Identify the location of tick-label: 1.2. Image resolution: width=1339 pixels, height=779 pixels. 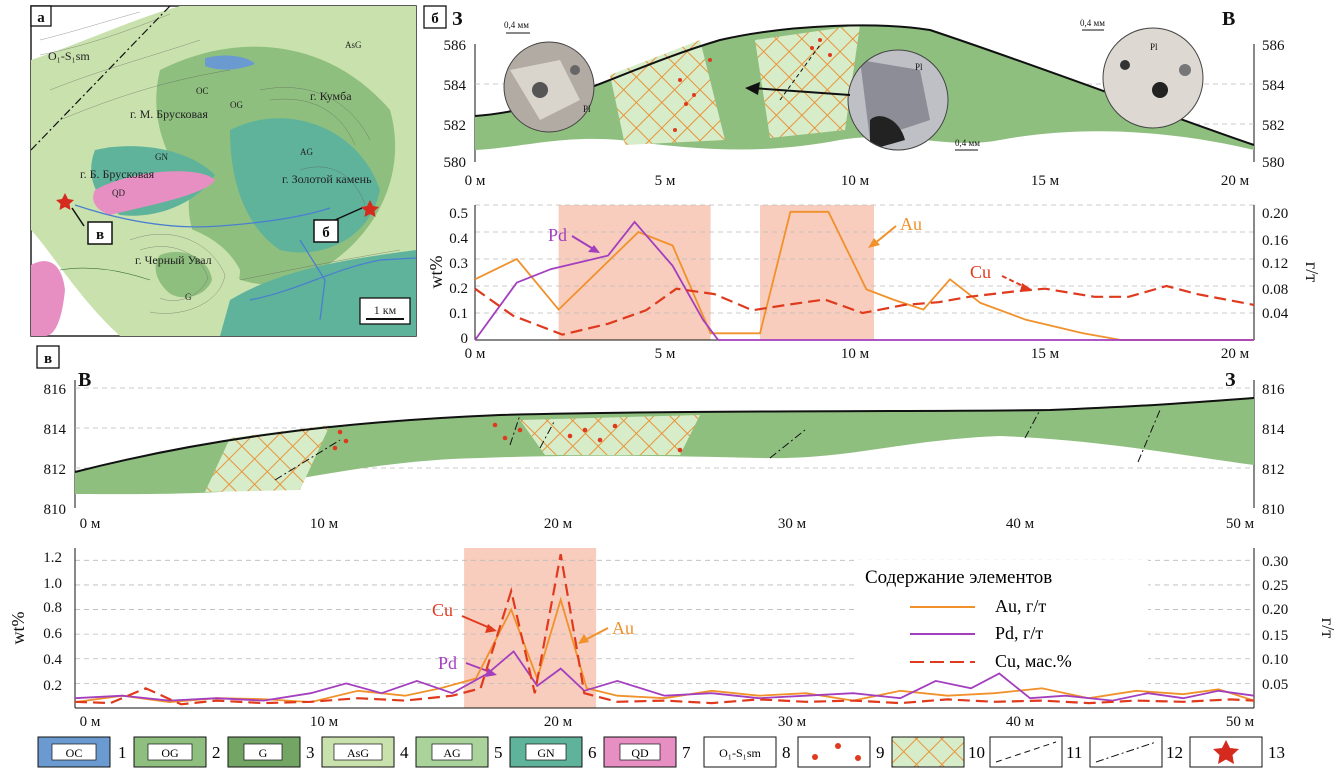
(52, 558).